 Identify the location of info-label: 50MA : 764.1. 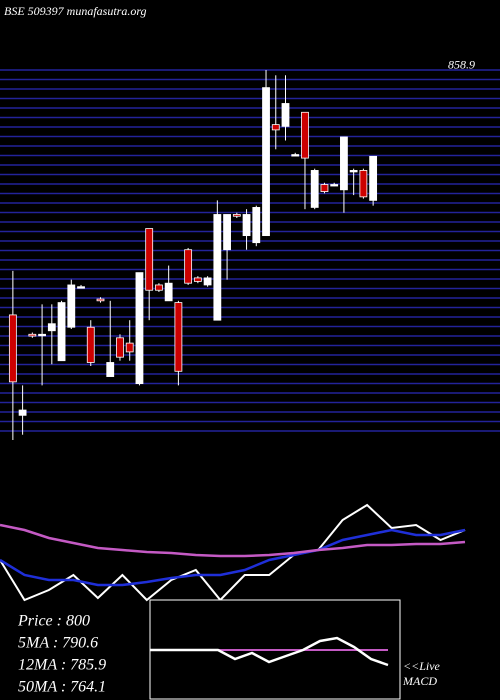
(62, 687).